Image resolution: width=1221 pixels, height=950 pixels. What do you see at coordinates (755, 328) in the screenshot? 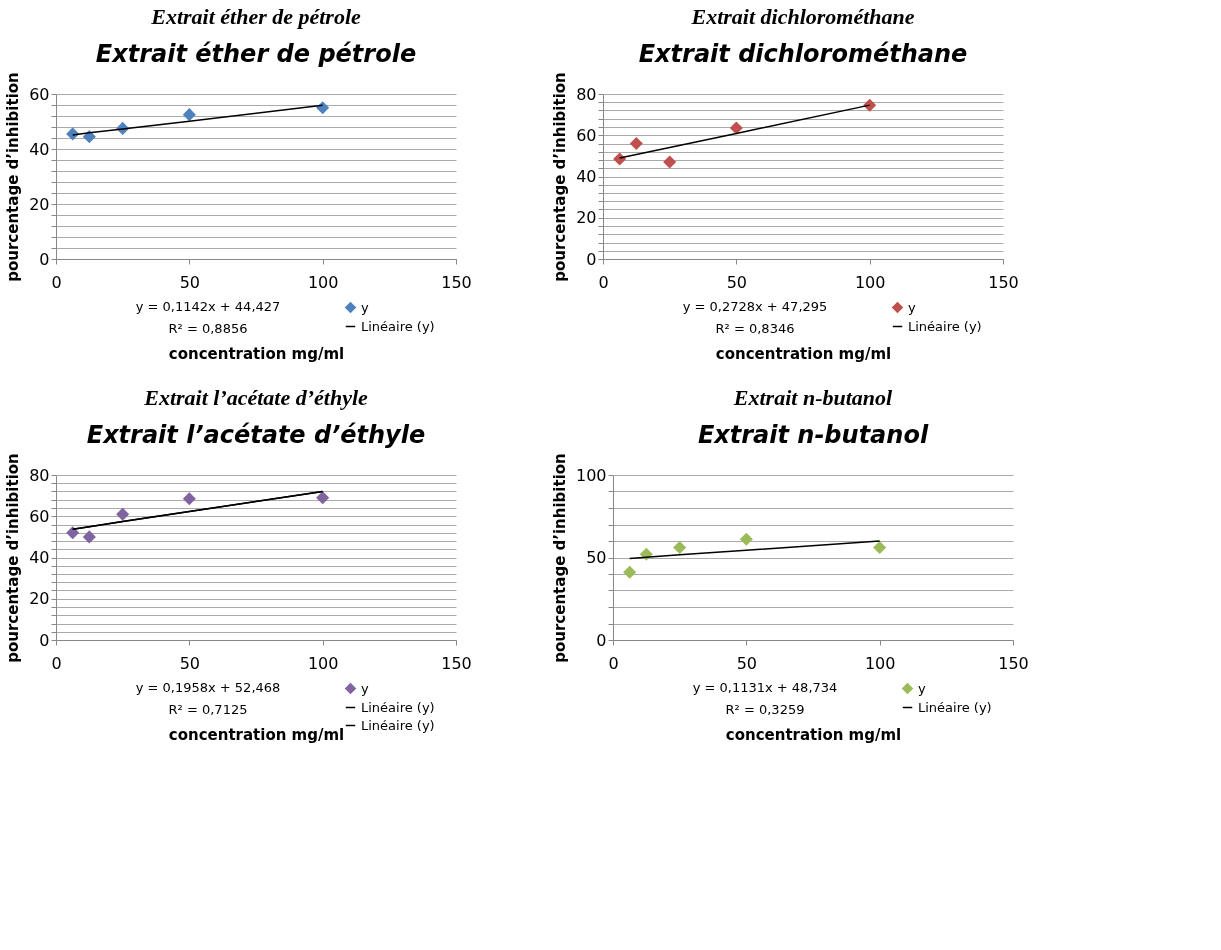
I see `text: R² = 0,8346` at bounding box center [755, 328].